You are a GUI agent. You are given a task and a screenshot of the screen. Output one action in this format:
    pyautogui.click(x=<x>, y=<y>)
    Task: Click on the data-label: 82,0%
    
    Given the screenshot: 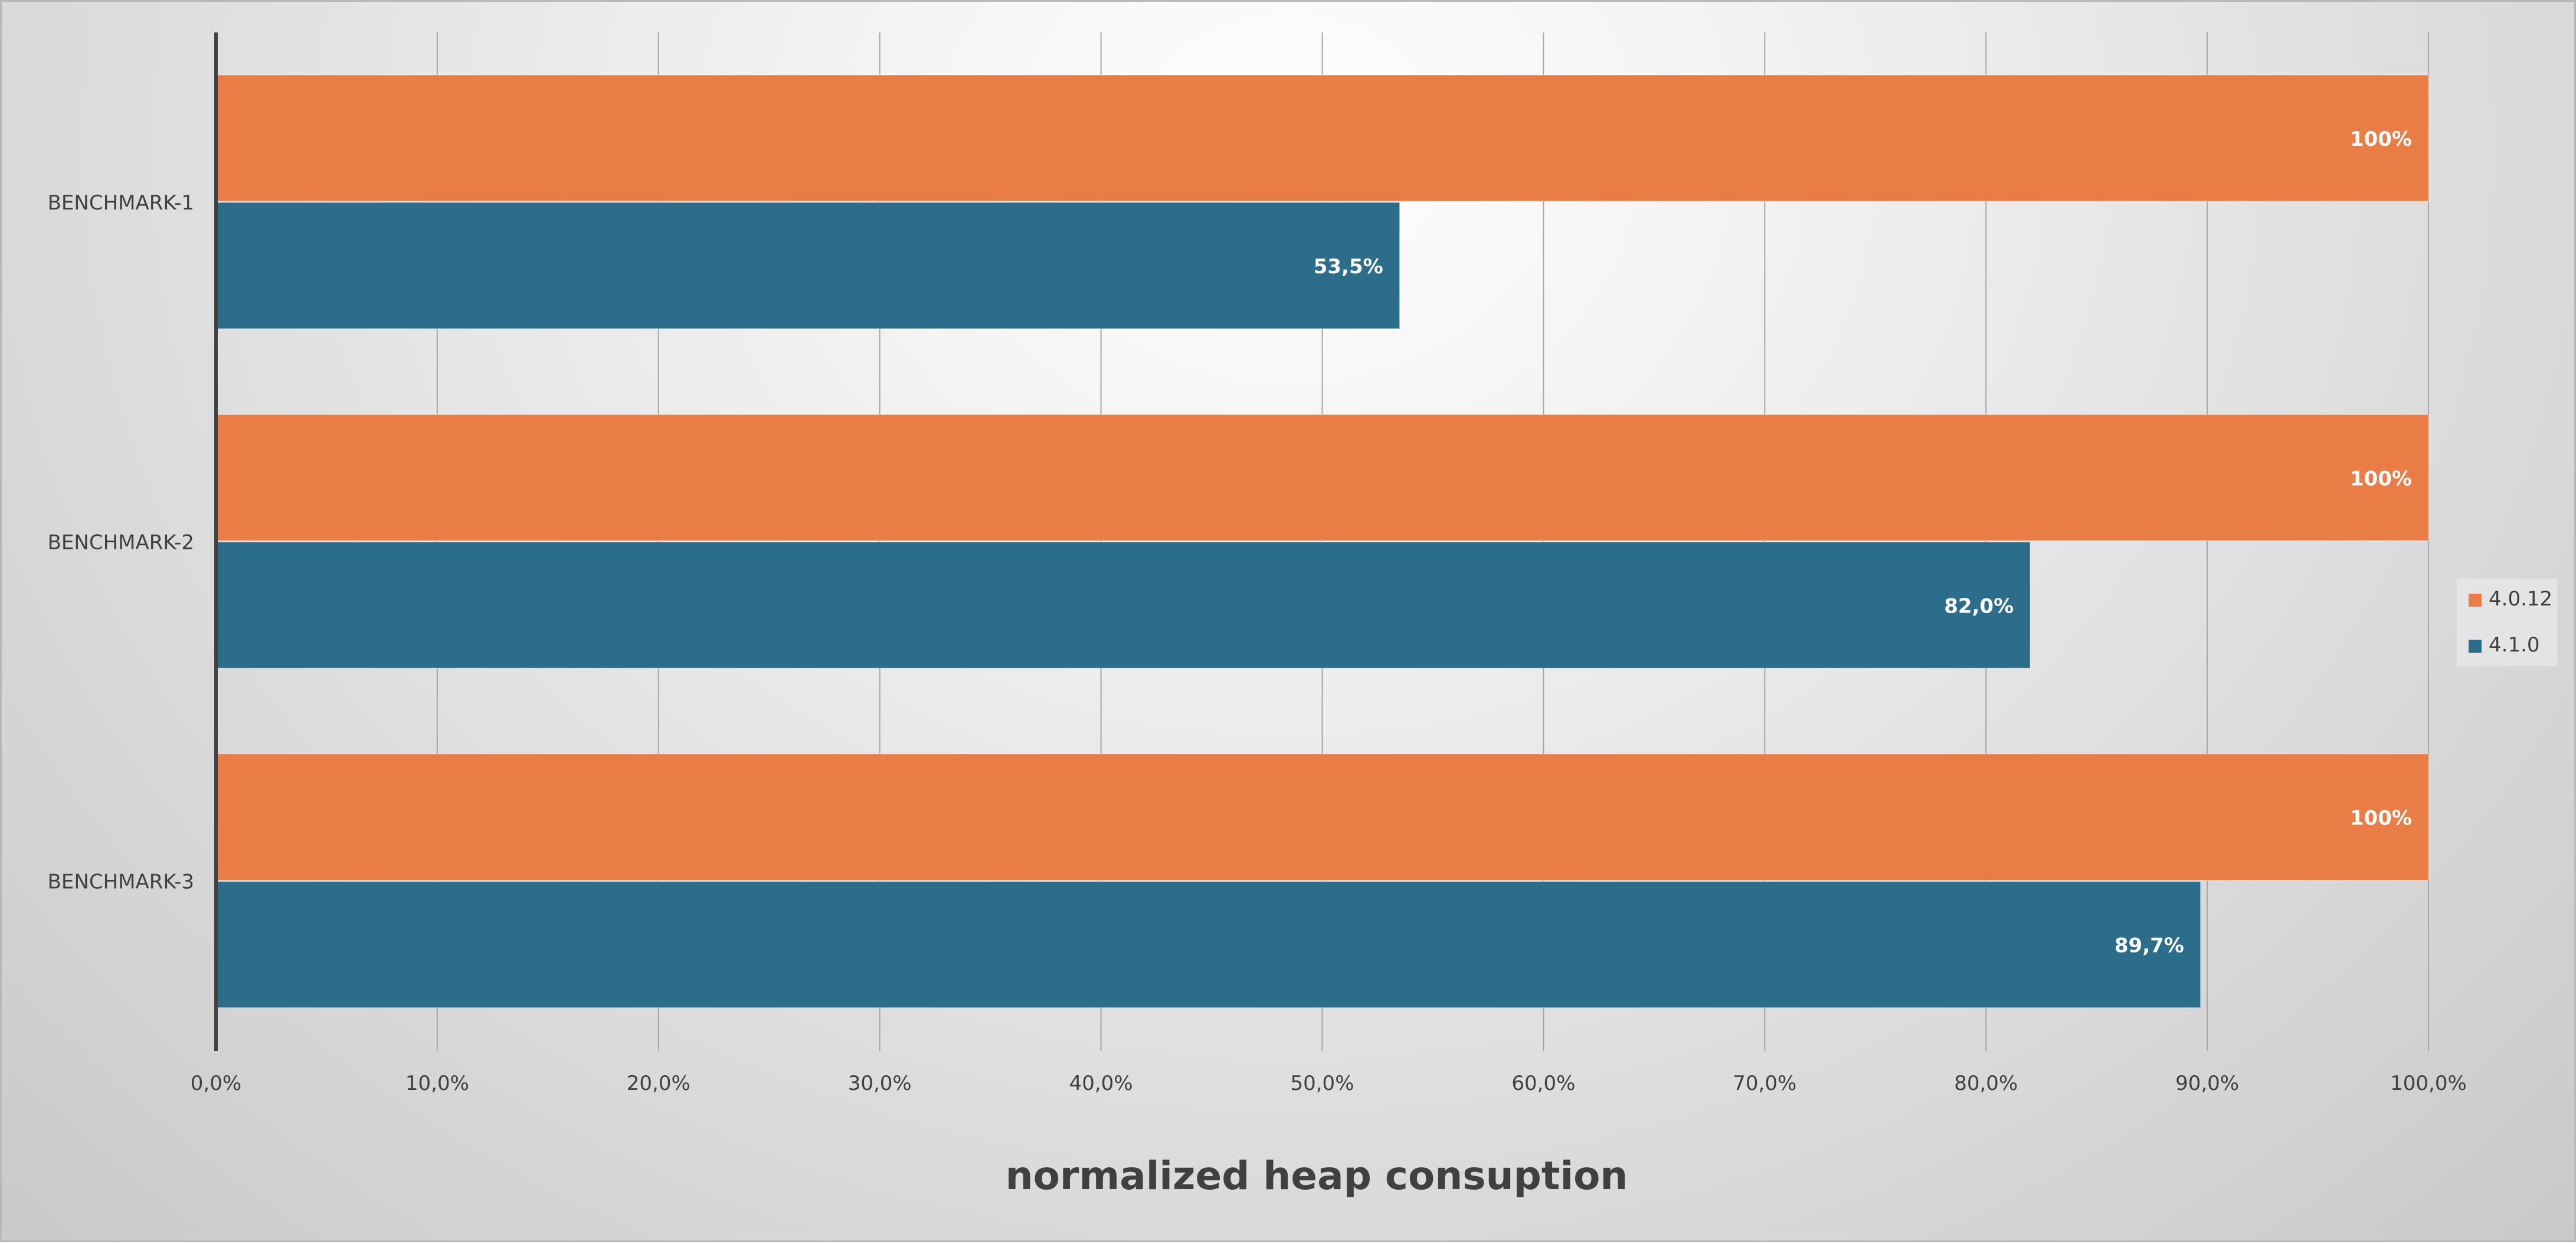 What is the action you would take?
    pyautogui.click(x=1979, y=606)
    